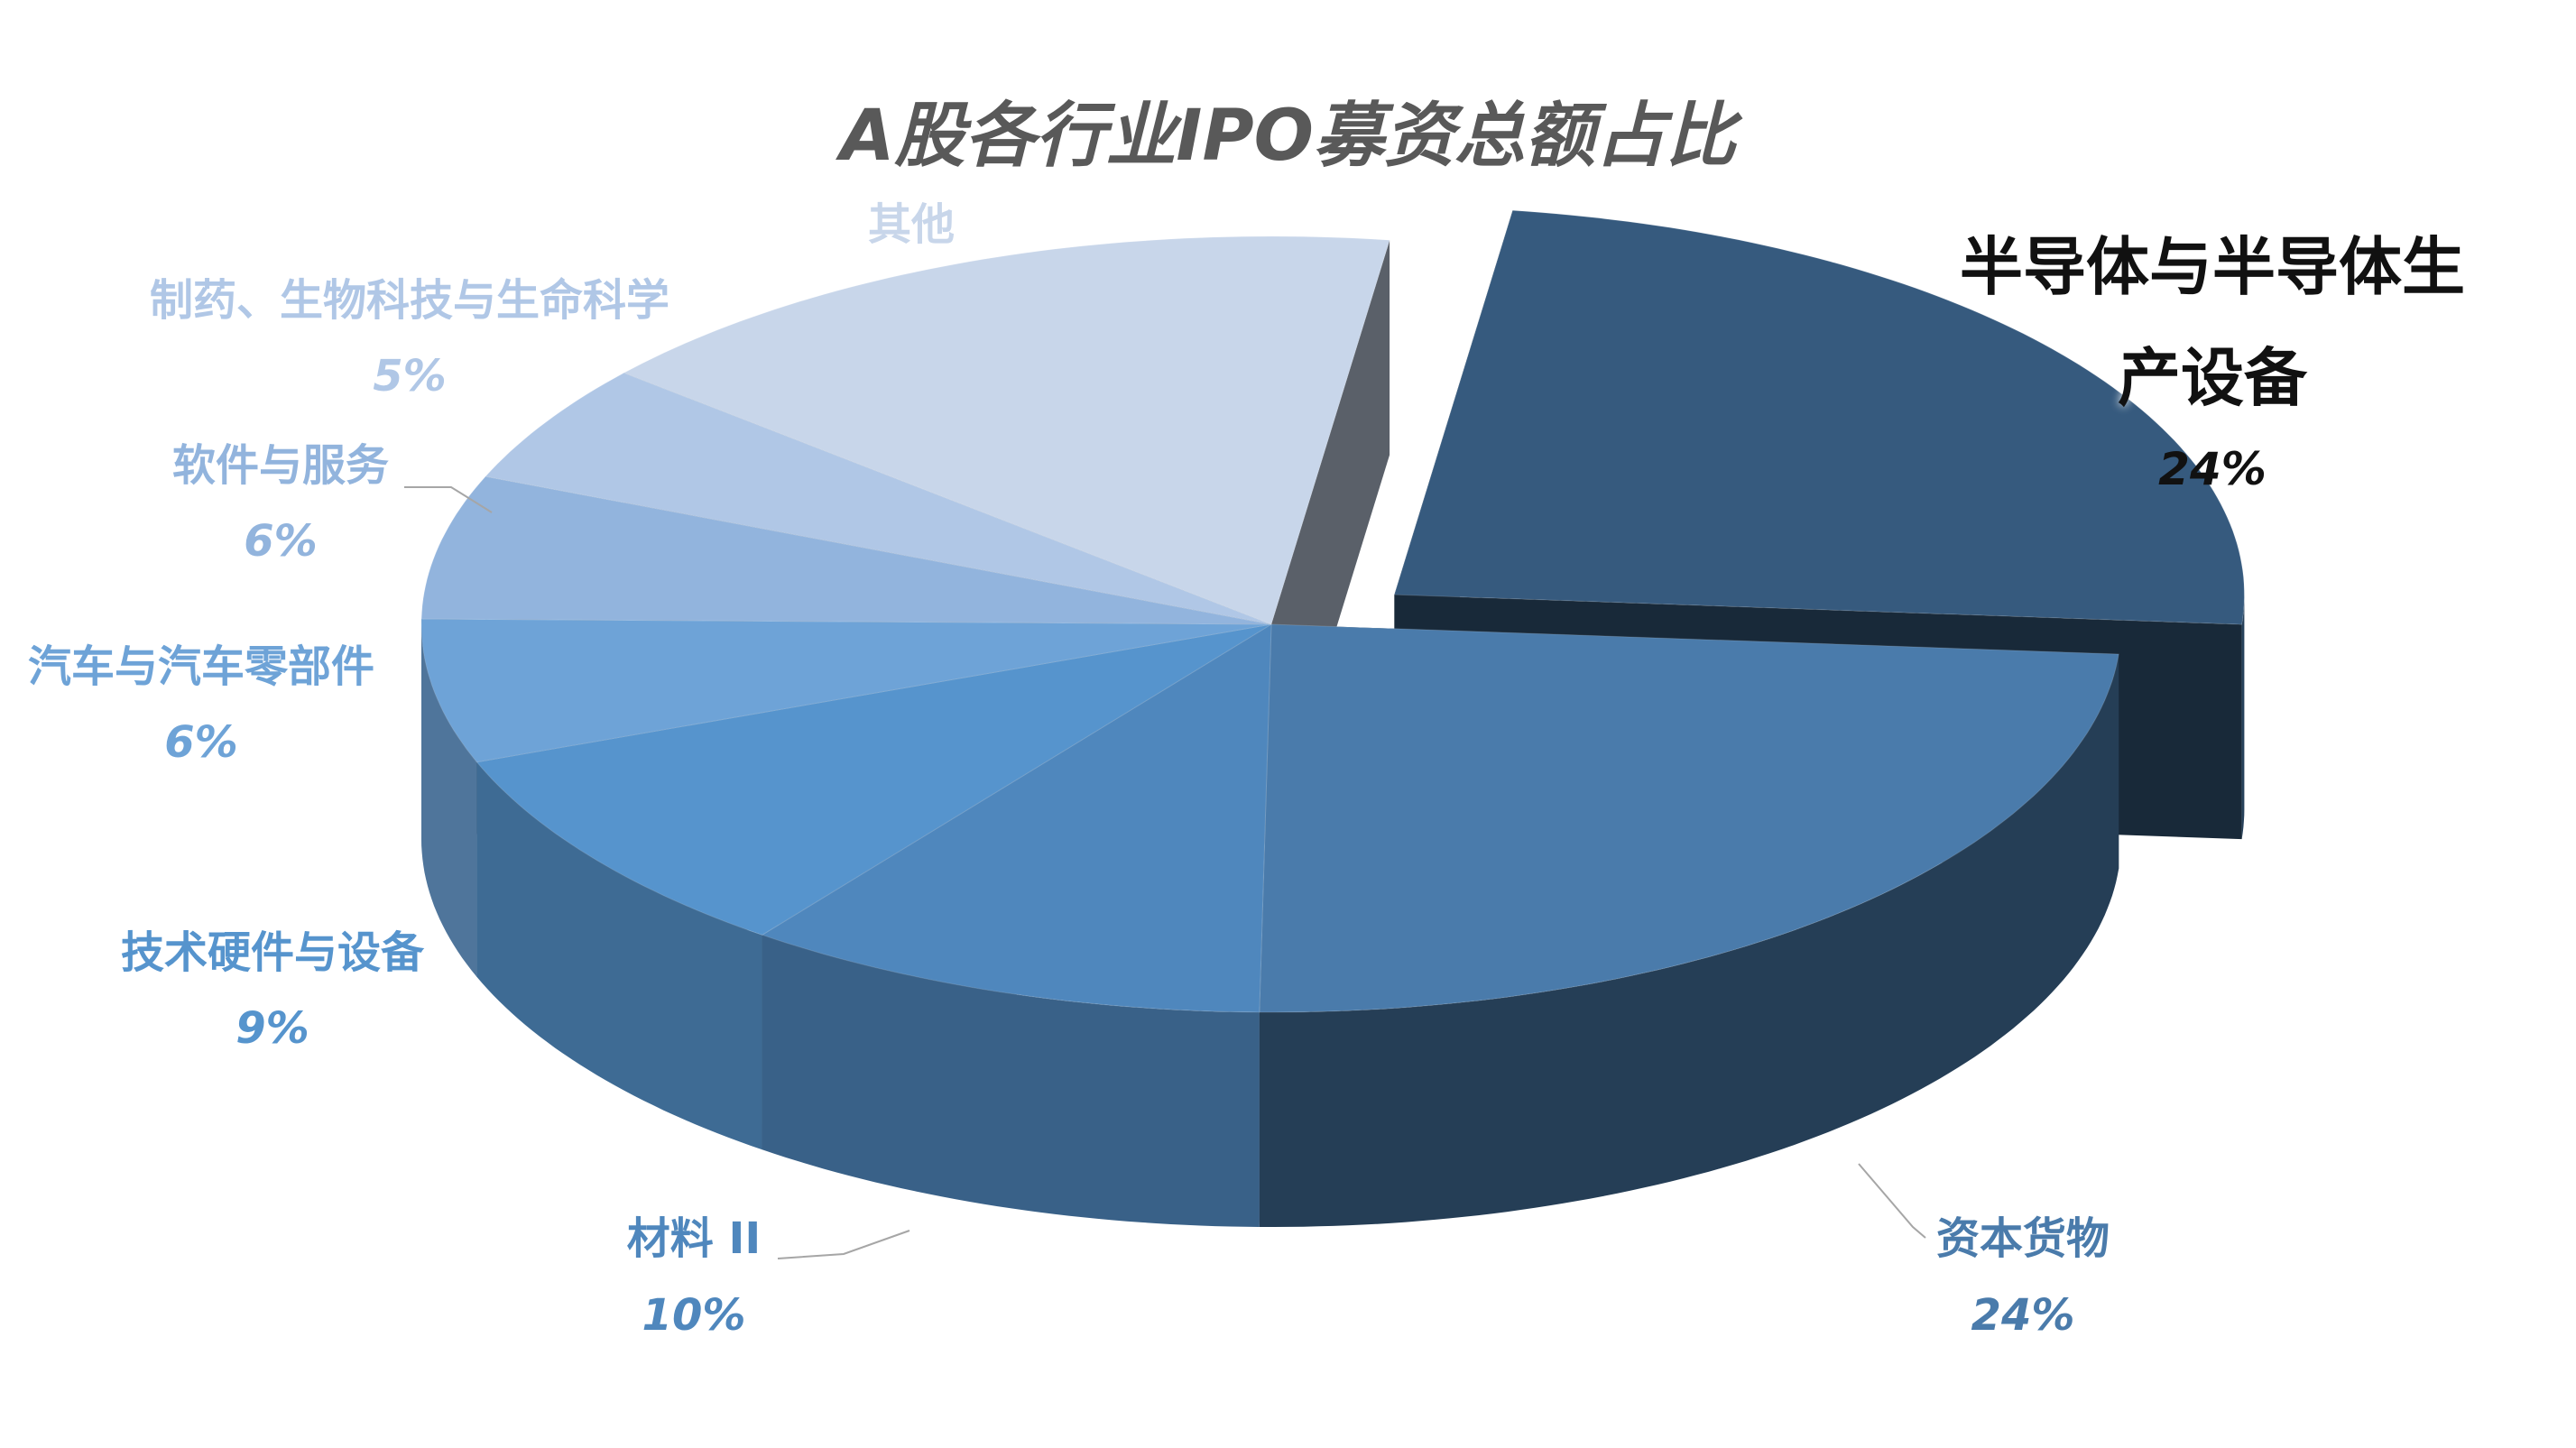  I want to click on data-label-name: 软件与服务, so click(280, 465).